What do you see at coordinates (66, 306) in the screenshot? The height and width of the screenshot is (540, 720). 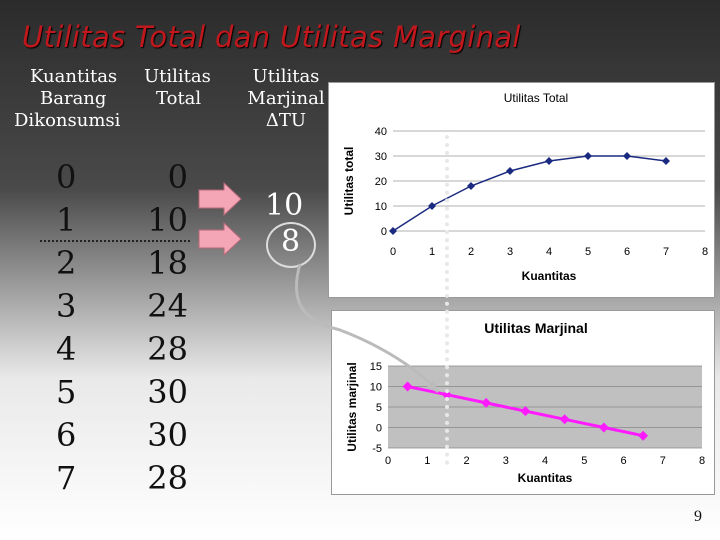 I see `quantity-cell: 3` at bounding box center [66, 306].